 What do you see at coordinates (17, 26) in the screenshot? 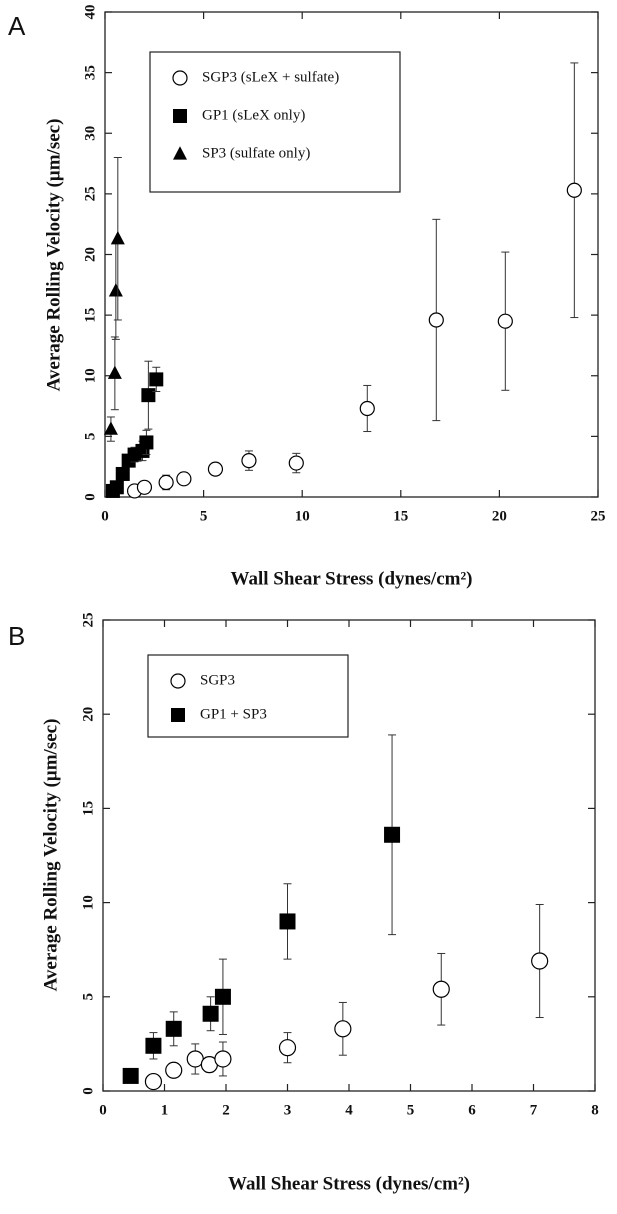
I see `panel-label: A` at bounding box center [17, 26].